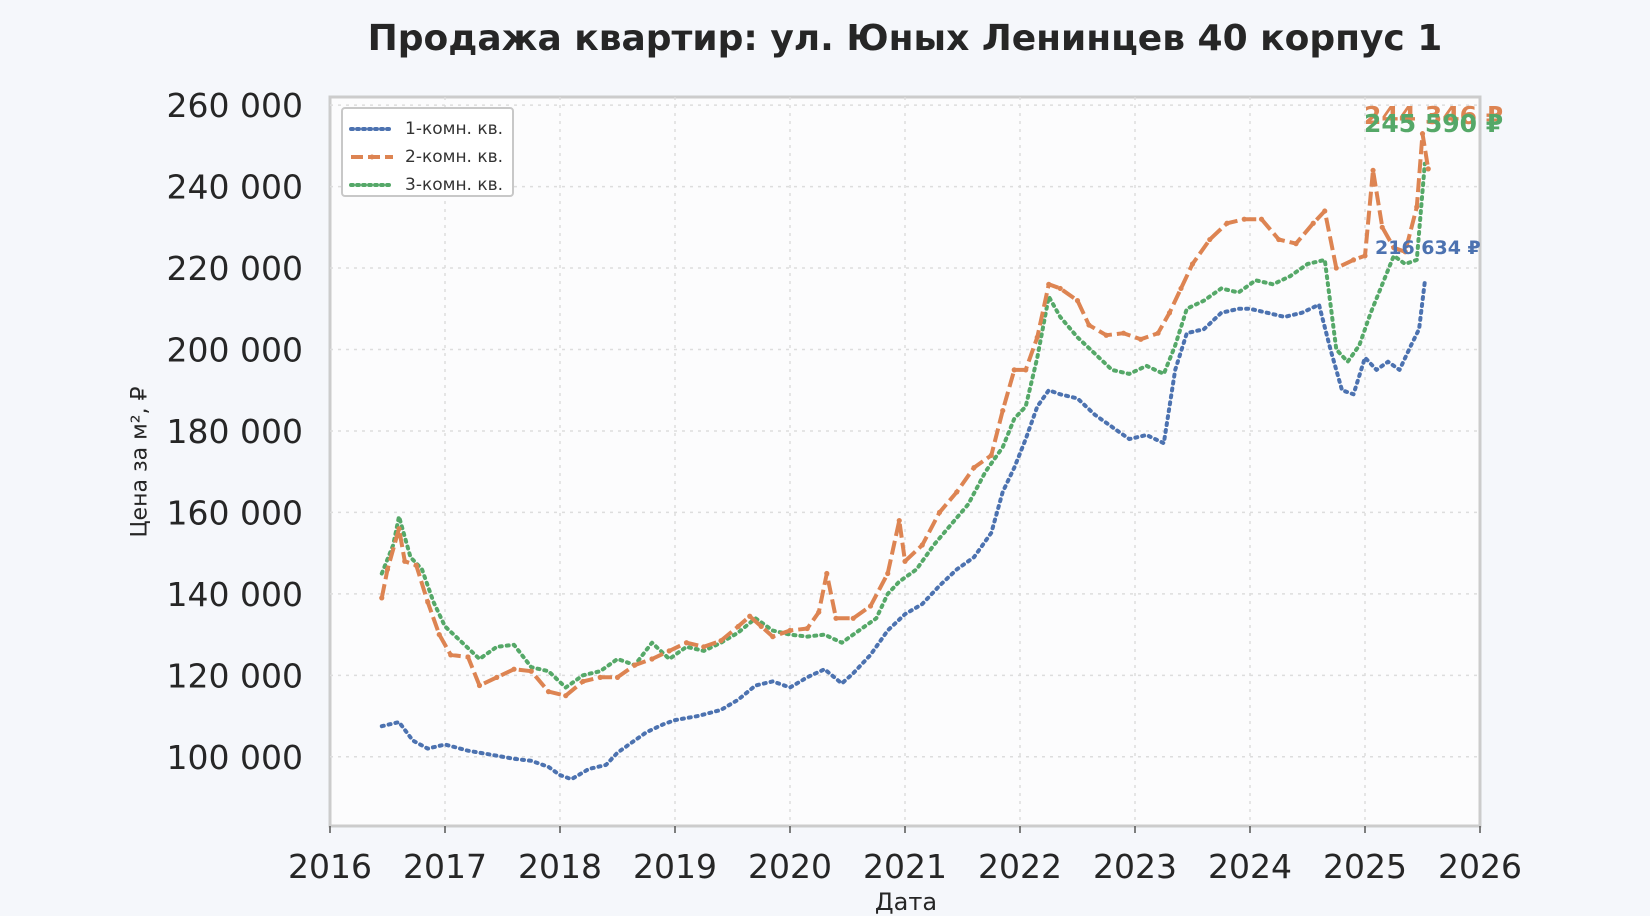 This screenshot has height=916, width=1650. What do you see at coordinates (1433, 115) in the screenshot?
I see `series-end-label: 244 346 ₽` at bounding box center [1433, 115].